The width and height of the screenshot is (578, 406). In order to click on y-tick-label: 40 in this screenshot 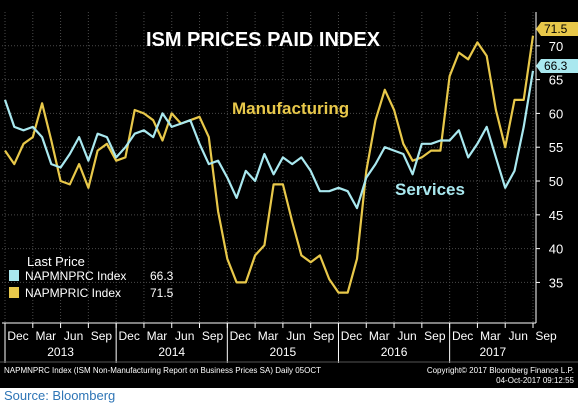, I will do `click(556, 249)`.